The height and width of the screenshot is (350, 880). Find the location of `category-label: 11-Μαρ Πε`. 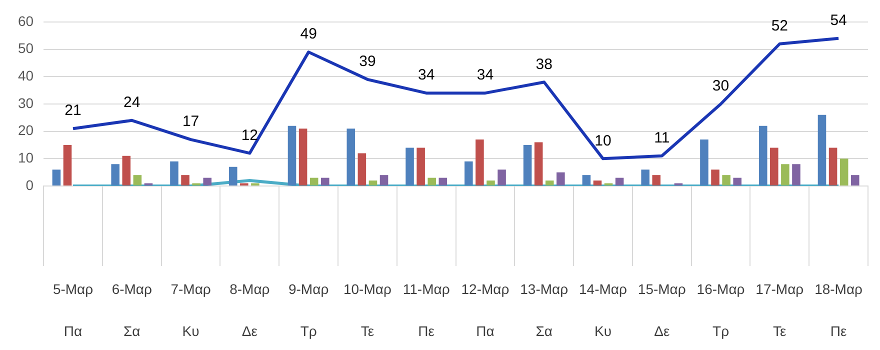

category-label: 11-Μαρ Πε is located at coordinates (426, 309).